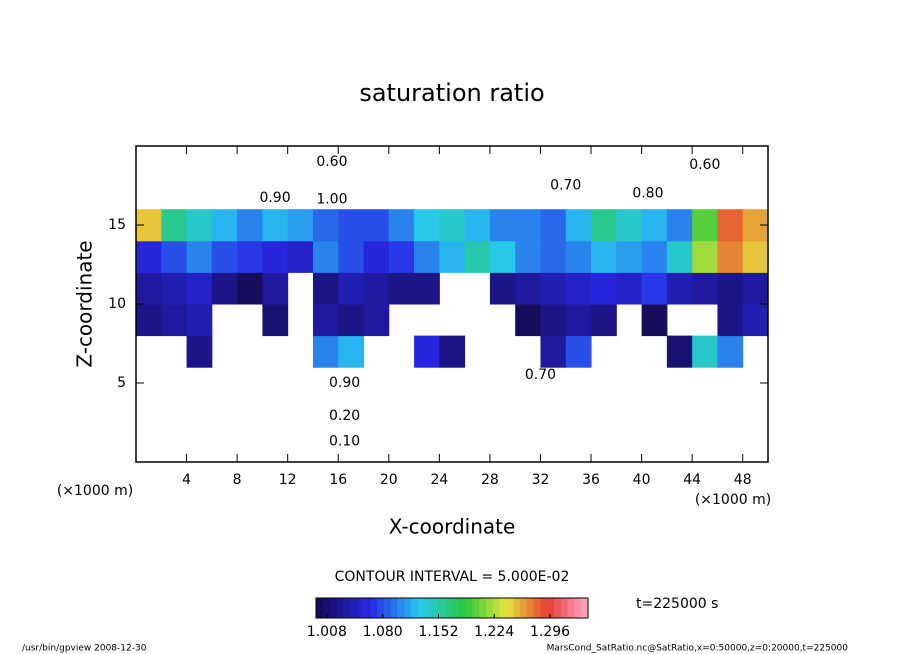  I want to click on x-tick-label: 8, so click(237, 480).